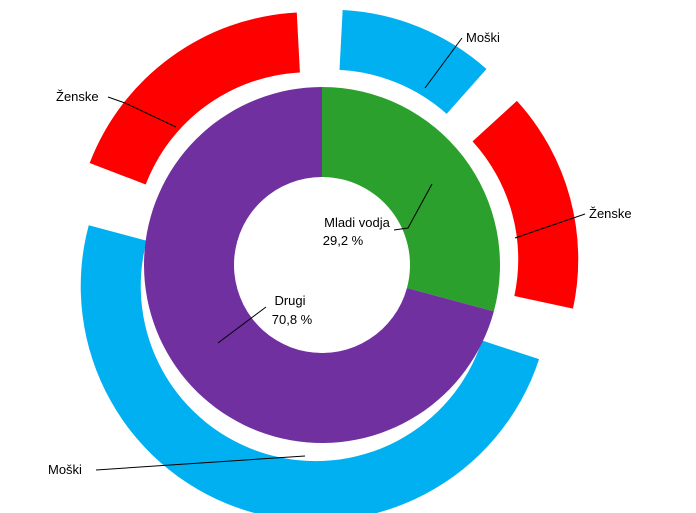  I want to click on outer-slice-zenske-mladi-vodja, so click(525, 204).